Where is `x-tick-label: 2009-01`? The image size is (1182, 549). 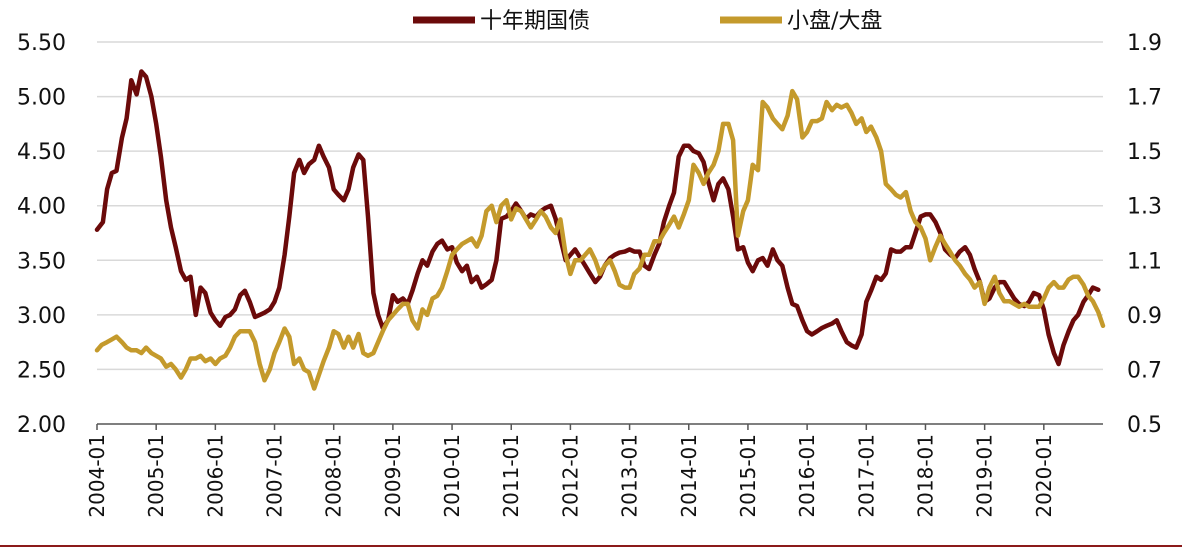
x-tick-label: 2009-01 is located at coordinates (393, 476).